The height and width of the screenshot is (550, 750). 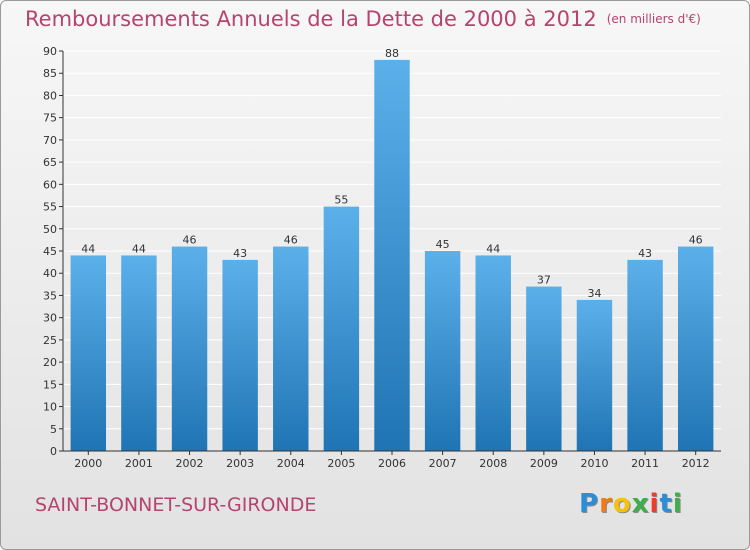 What do you see at coordinates (645, 463) in the screenshot?
I see `x-tick-label: 2011` at bounding box center [645, 463].